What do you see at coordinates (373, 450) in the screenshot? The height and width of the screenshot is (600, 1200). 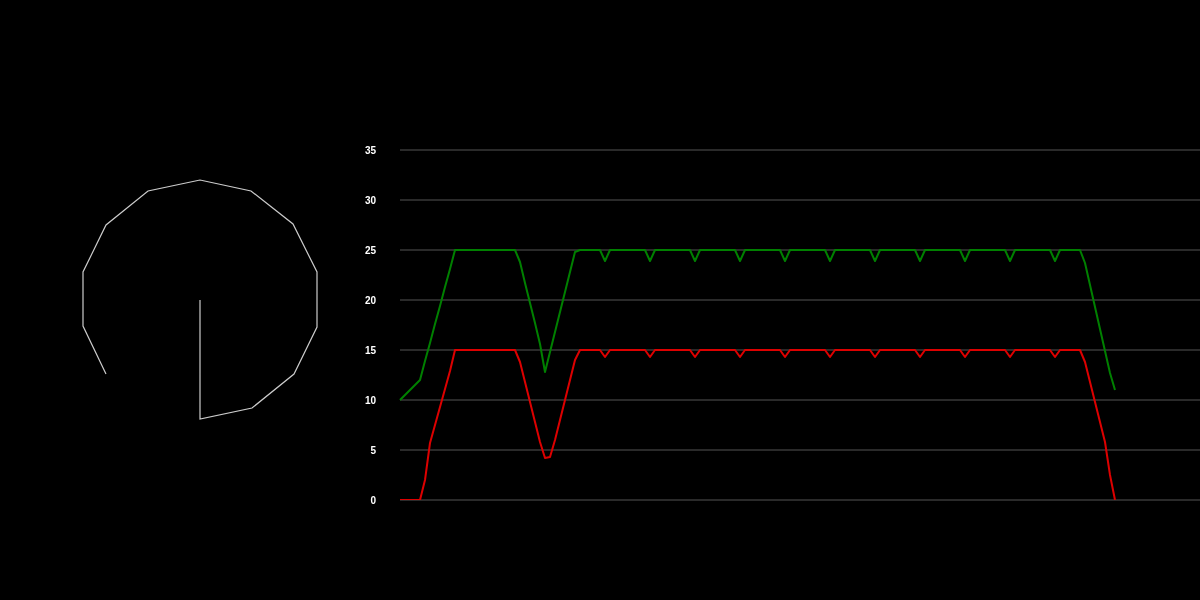 I see `y-tick-label: 5` at bounding box center [373, 450].